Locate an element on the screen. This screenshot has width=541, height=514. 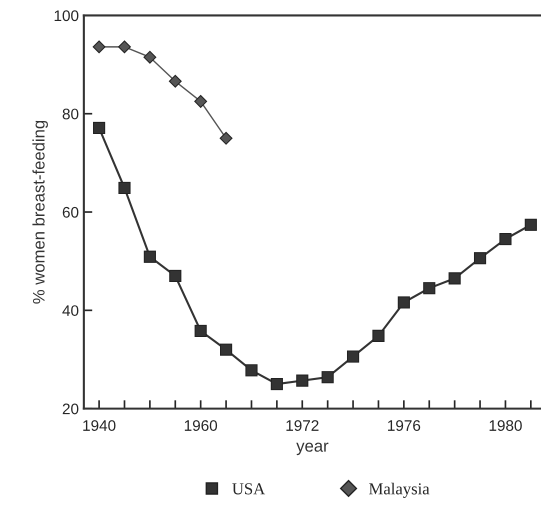
y-tick-label: 20 is located at coordinates (70, 409).